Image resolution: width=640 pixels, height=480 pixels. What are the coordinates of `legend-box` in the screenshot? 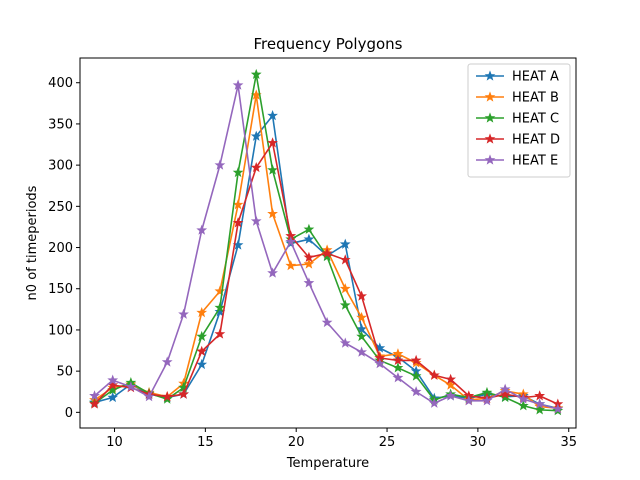 It's located at (519, 120).